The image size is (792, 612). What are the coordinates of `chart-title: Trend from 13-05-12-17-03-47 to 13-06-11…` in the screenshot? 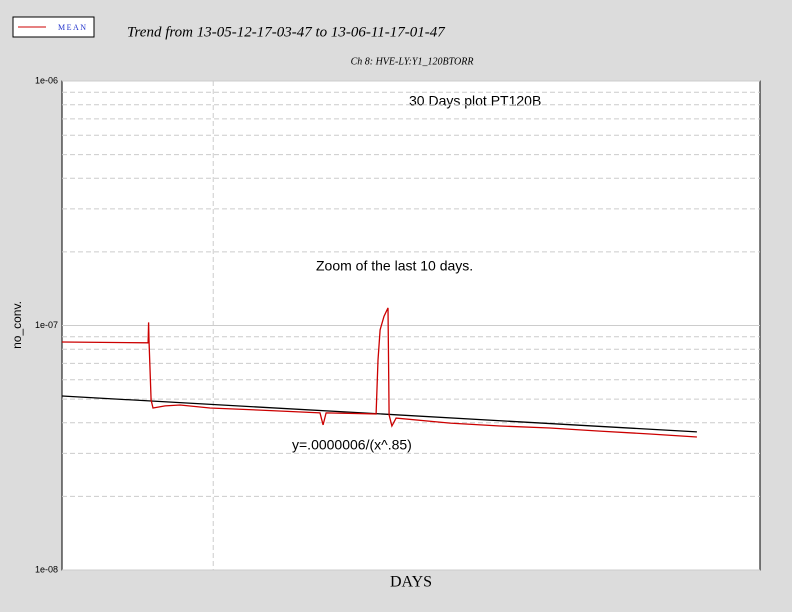 It's located at (286, 32).